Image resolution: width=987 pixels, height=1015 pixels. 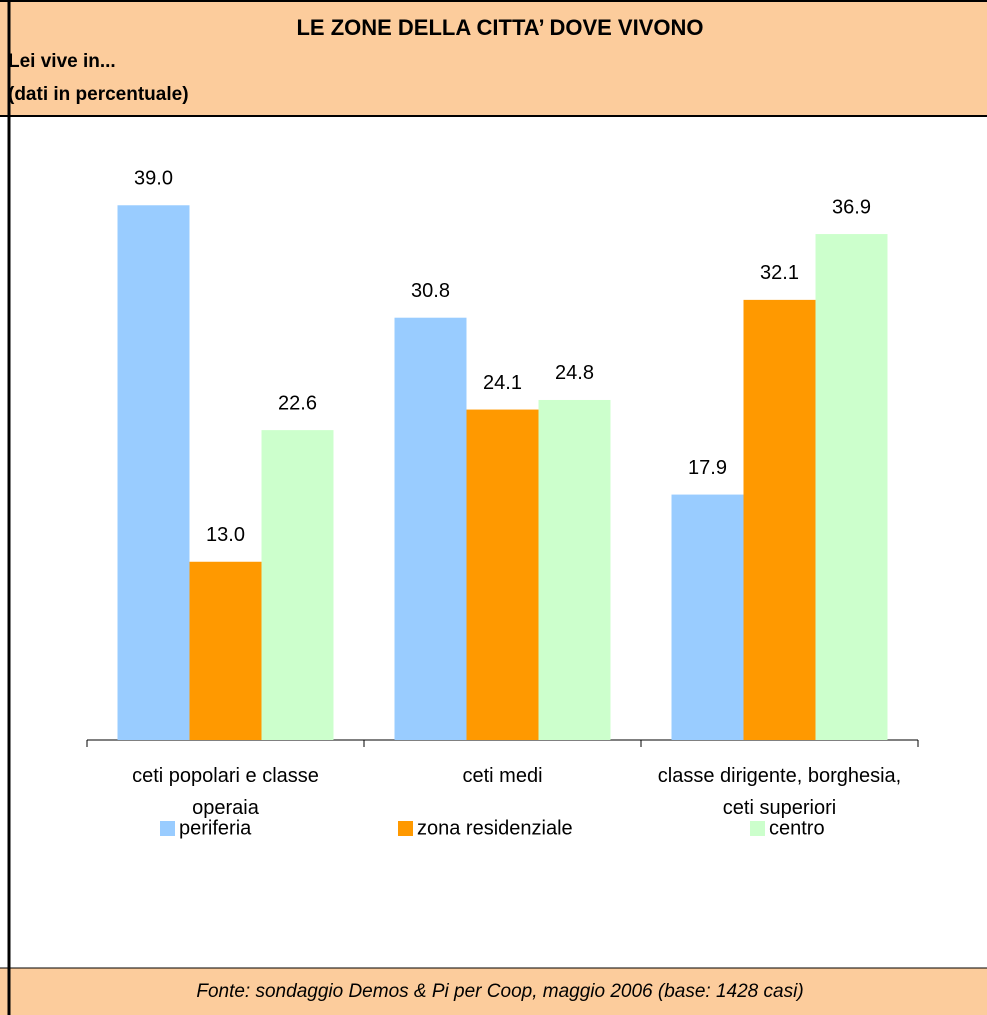 What do you see at coordinates (779, 273) in the screenshot?
I see `data-label: 32.1` at bounding box center [779, 273].